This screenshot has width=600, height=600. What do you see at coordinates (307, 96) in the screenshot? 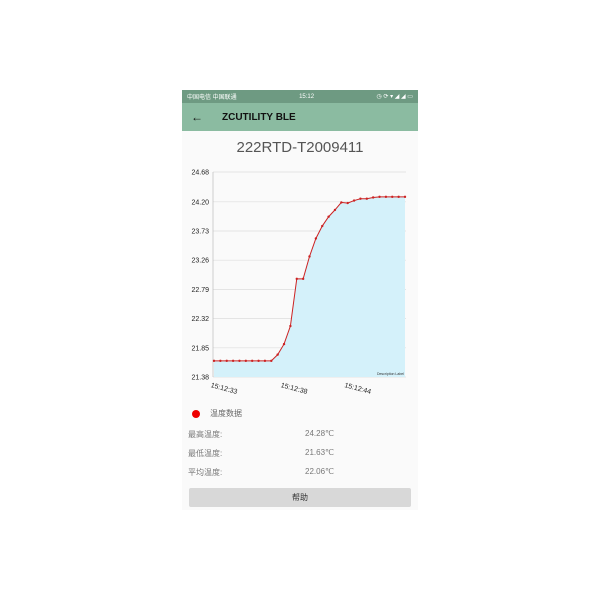
I see `clock: 15:12` at bounding box center [307, 96].